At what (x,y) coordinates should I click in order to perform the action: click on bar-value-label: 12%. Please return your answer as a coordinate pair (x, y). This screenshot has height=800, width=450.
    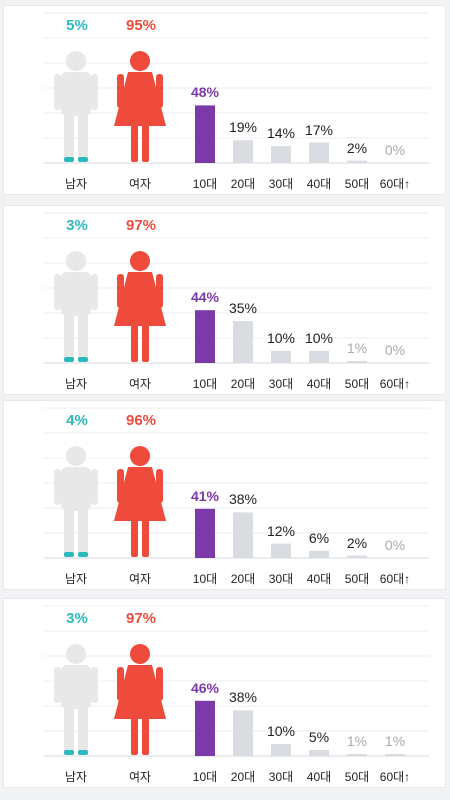
    Looking at the image, I should click on (281, 530).